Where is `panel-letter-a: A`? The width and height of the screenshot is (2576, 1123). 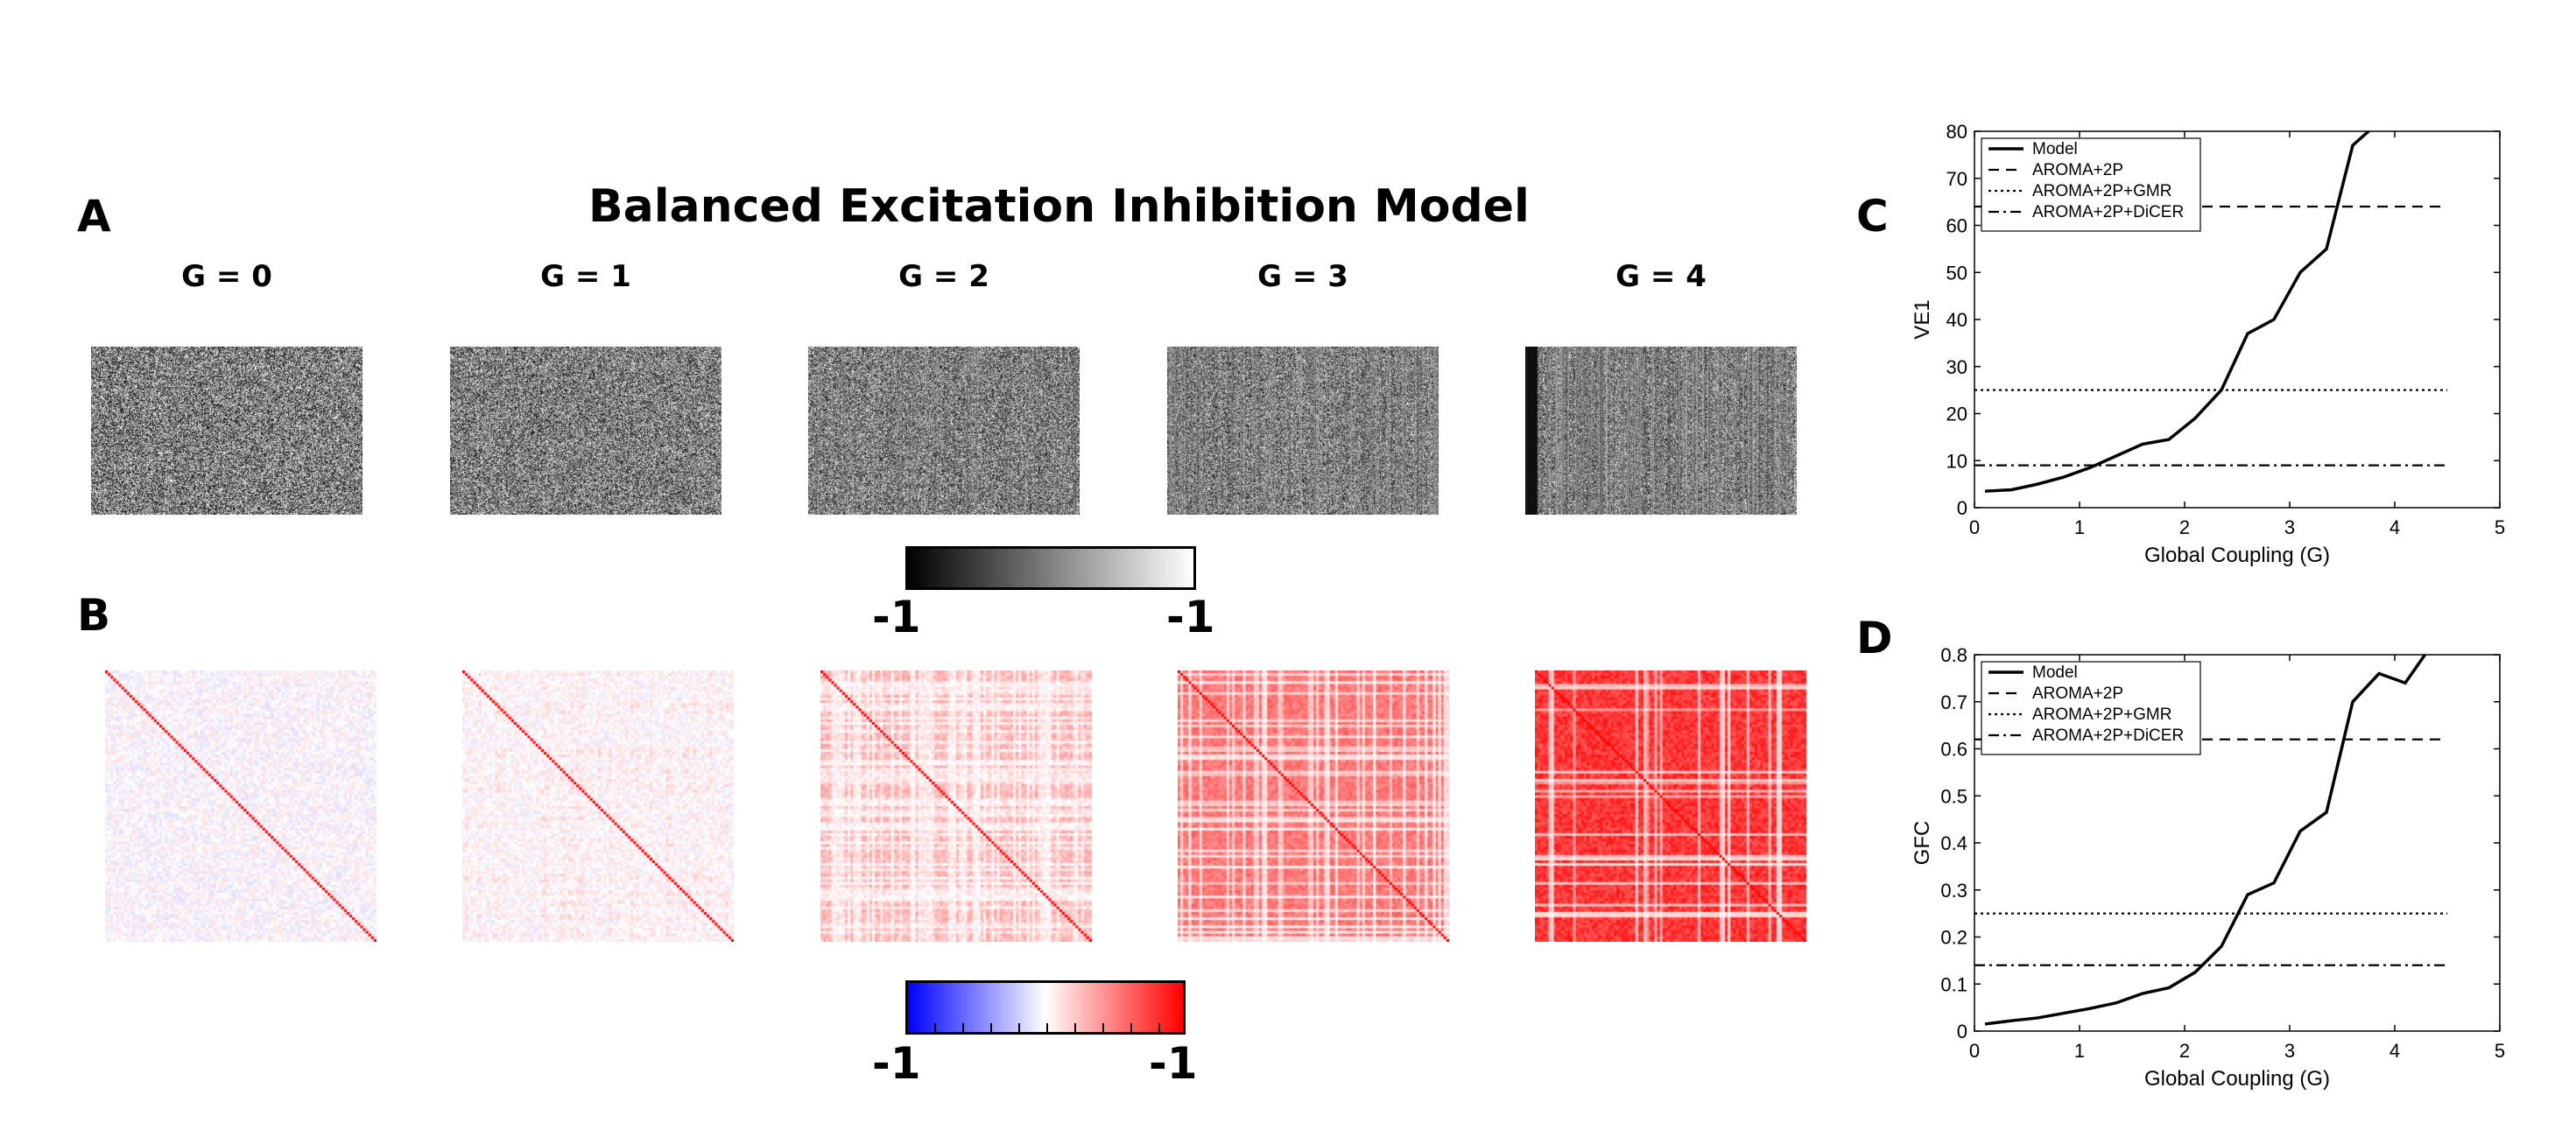
panel-letter-a: A is located at coordinates (94, 216).